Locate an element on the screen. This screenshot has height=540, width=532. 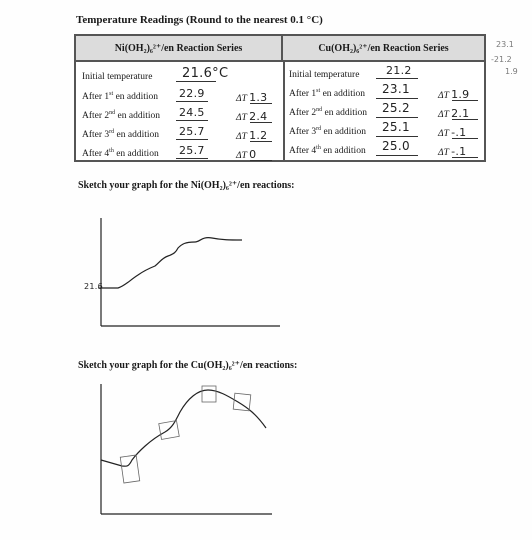
ni-value-2: 24.5 is located at coordinates (192, 112).